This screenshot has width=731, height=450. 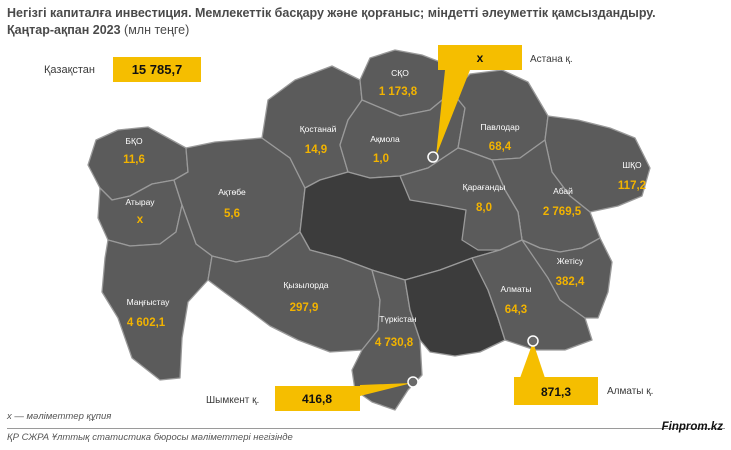 I want to click on almaty-city-value: 871,3, so click(x=556, y=392).